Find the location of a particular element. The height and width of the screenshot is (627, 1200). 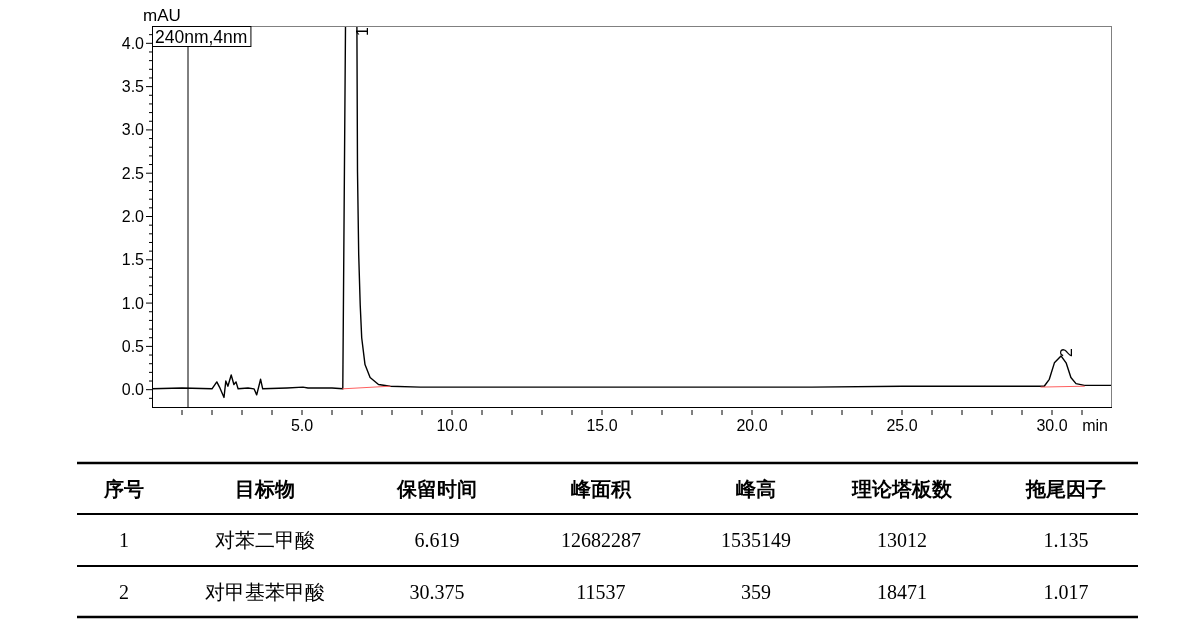

x-tick-label: 25.0 is located at coordinates (902, 425).